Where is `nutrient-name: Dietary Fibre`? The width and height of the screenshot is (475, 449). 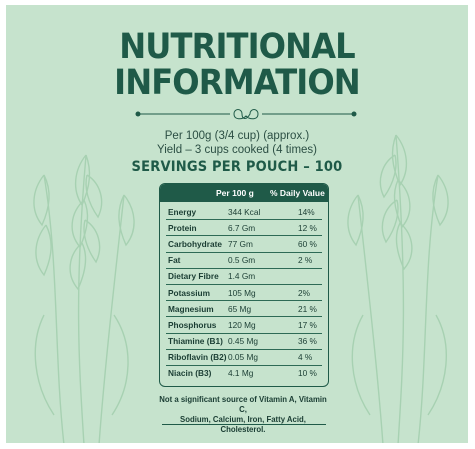 nutrient-name: Dietary Fibre is located at coordinates (193, 276).